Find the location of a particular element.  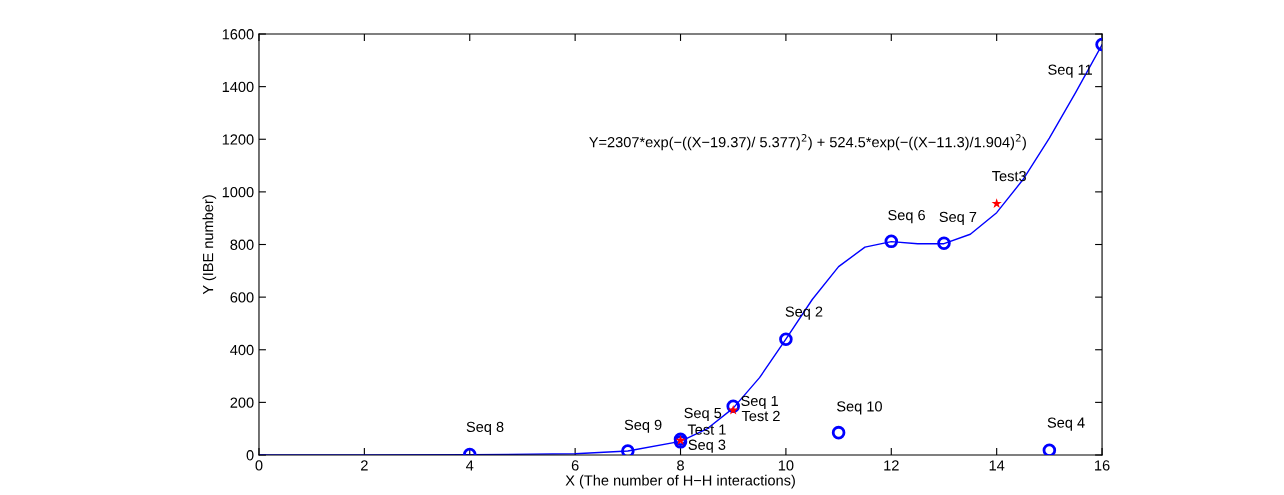

y-tick-label: 200 is located at coordinates (242, 402).